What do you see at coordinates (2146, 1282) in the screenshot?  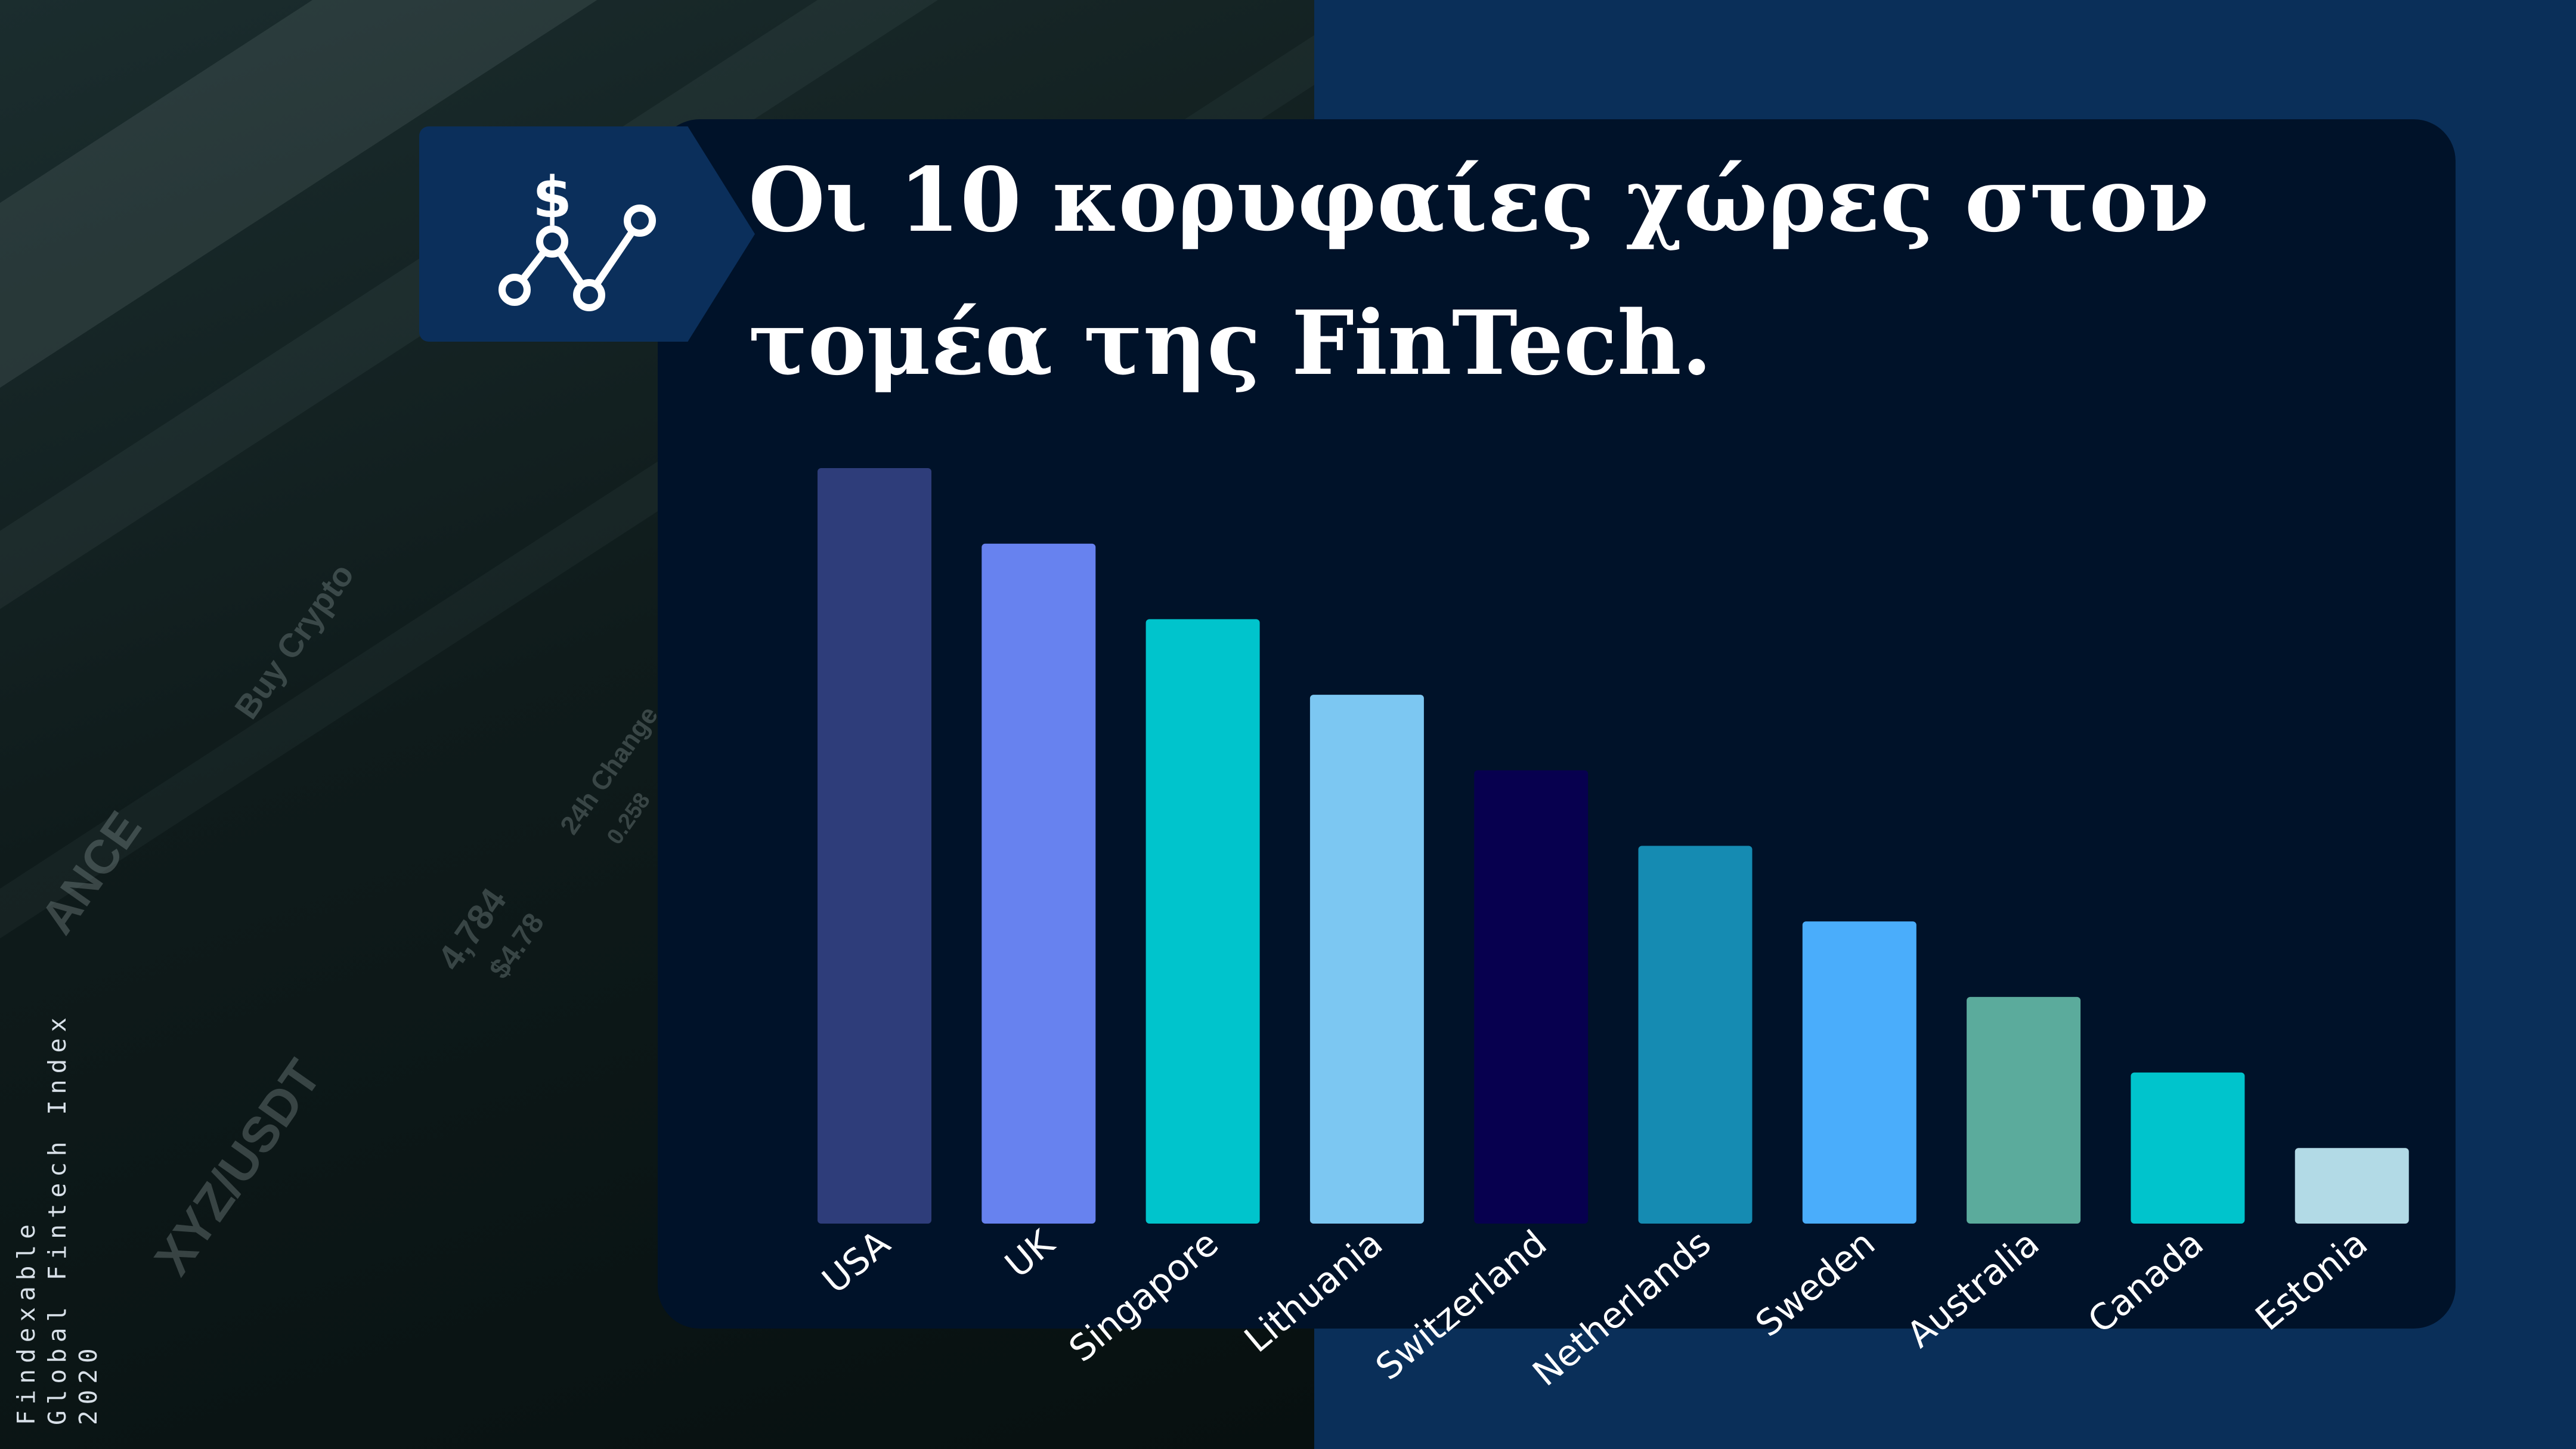 I see `x-tick-label: Canada` at bounding box center [2146, 1282].